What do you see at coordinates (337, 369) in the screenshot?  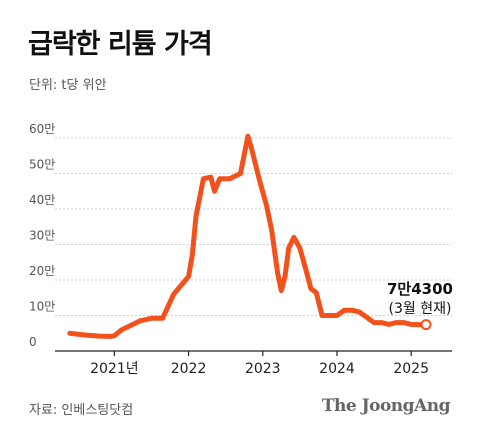 I see `x-tick-label: 2024` at bounding box center [337, 369].